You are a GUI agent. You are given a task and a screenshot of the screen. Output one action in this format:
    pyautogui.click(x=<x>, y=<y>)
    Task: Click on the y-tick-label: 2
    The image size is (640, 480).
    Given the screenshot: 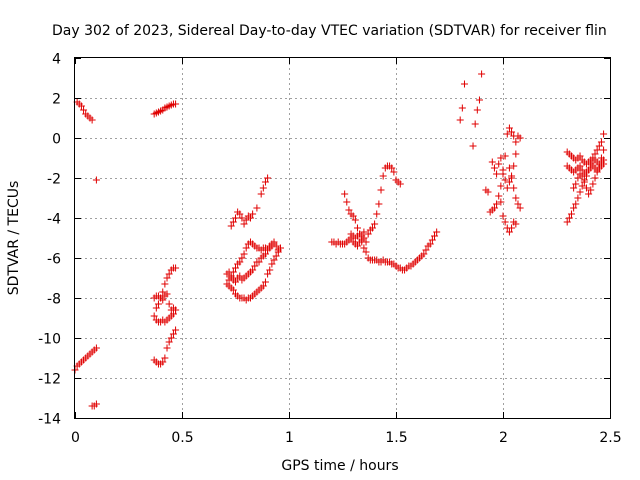 What is the action you would take?
    pyautogui.click(x=56, y=100)
    